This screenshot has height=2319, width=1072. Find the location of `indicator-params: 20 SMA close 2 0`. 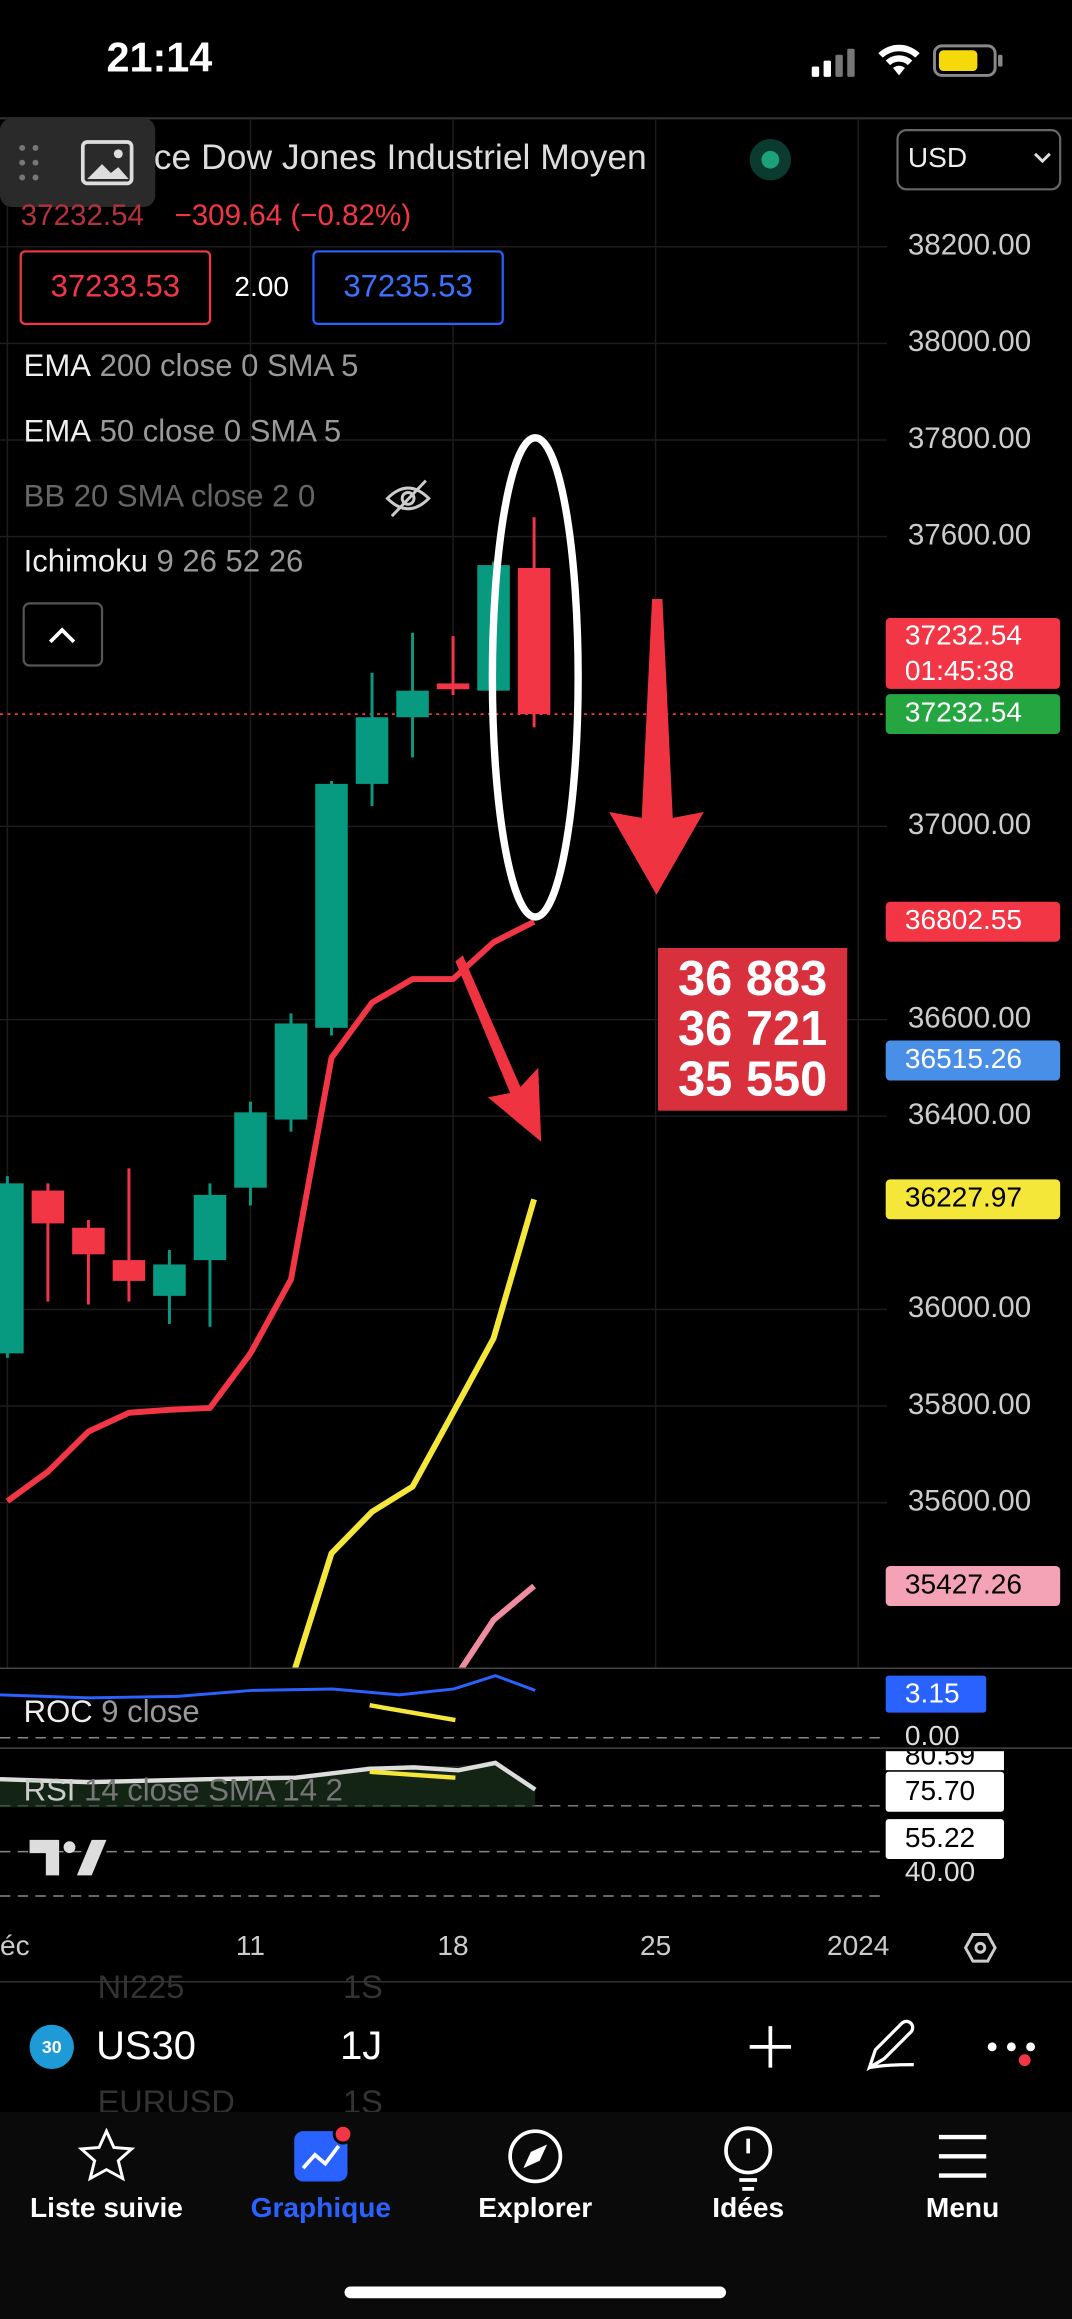

indicator-params: 20 SMA close 2 0 is located at coordinates (195, 496).